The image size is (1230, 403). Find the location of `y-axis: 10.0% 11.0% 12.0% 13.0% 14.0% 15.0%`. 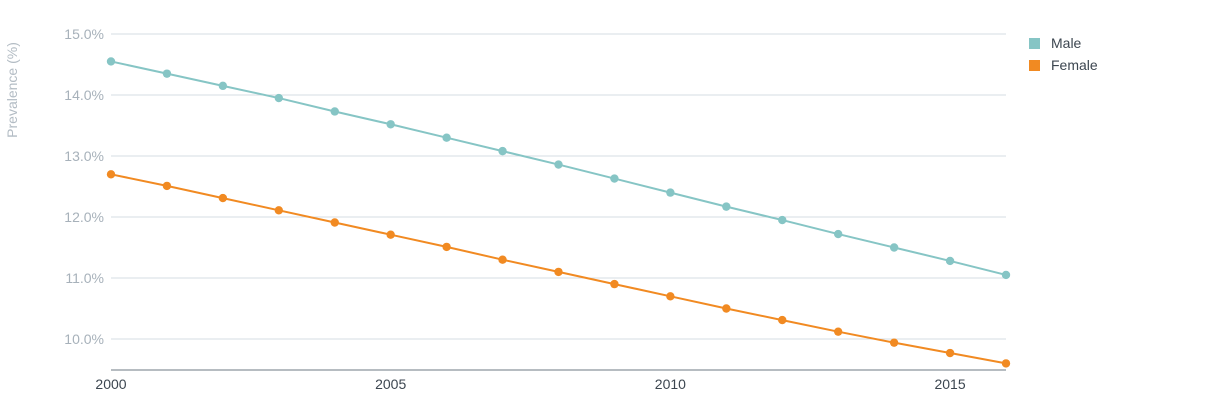

y-axis: 10.0% 11.0% 12.0% 13.0% 14.0% 15.0% is located at coordinates (84, 186).